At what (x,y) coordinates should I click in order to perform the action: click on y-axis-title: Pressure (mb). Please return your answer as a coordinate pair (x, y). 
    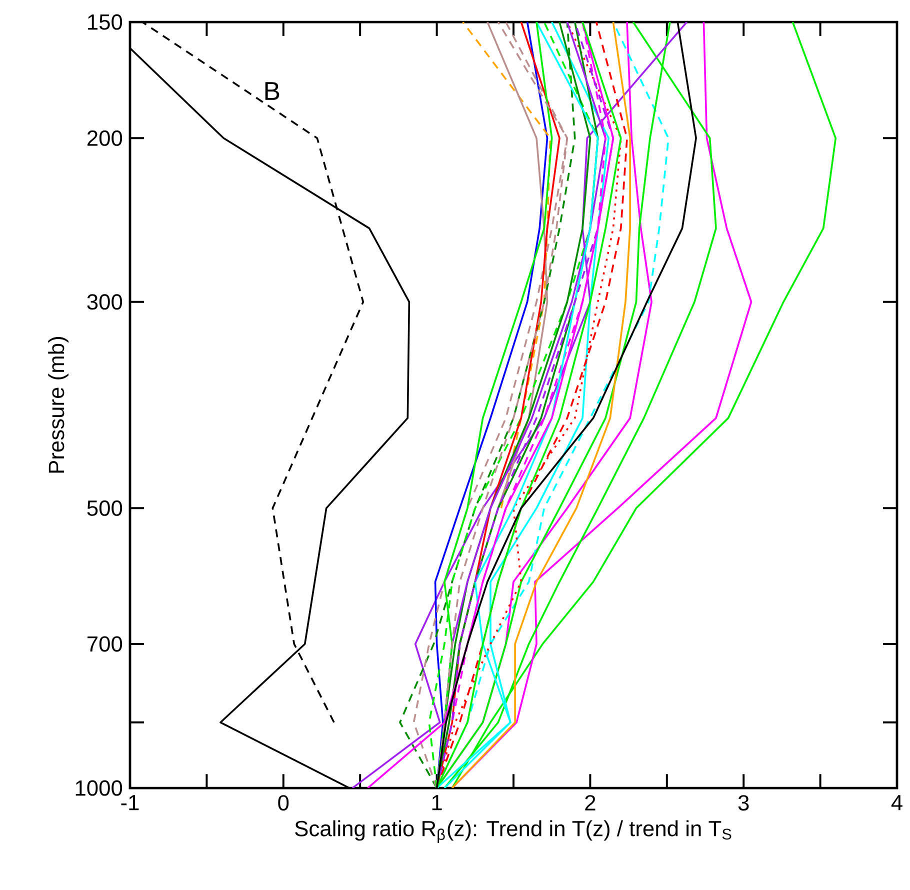
    Looking at the image, I should click on (58, 405).